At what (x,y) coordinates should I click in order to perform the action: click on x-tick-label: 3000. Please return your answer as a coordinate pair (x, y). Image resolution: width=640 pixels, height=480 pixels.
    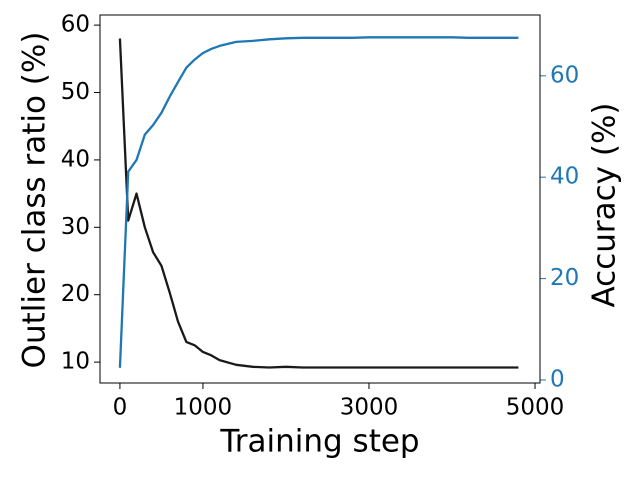
    Looking at the image, I should click on (369, 408).